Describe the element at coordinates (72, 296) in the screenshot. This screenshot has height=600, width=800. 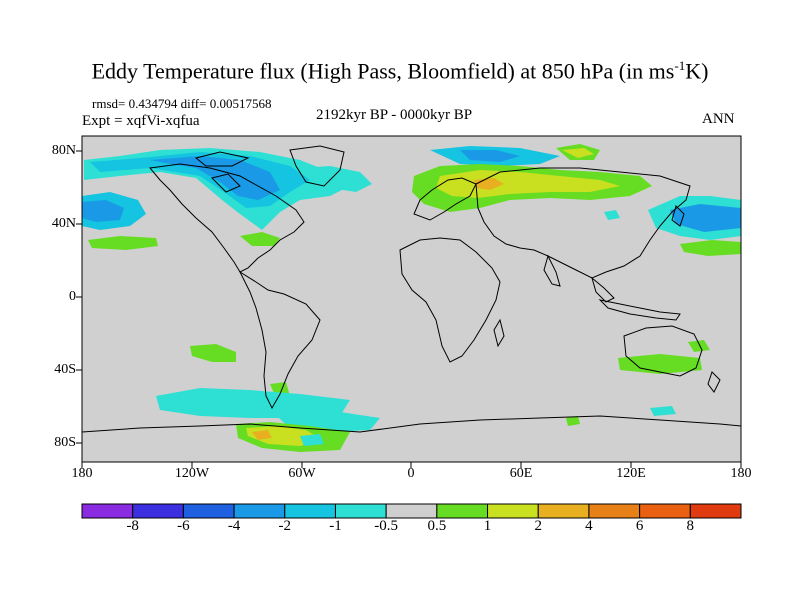
I see `y-tick-label: 0` at that location.